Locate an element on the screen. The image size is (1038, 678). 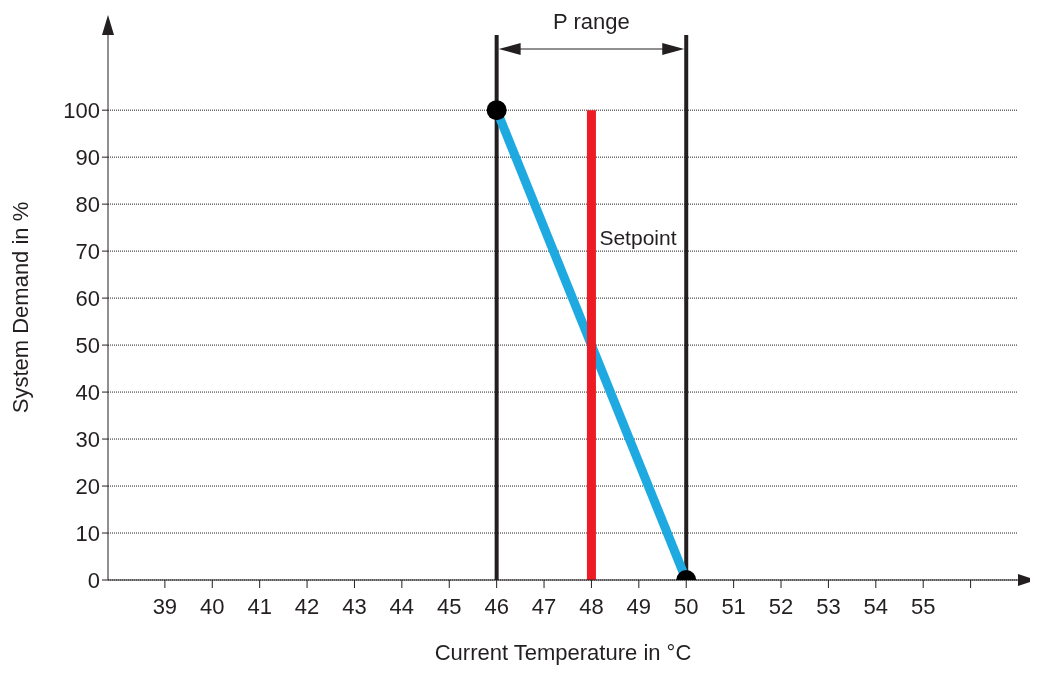
x-tick-label: 45 is located at coordinates (449, 606).